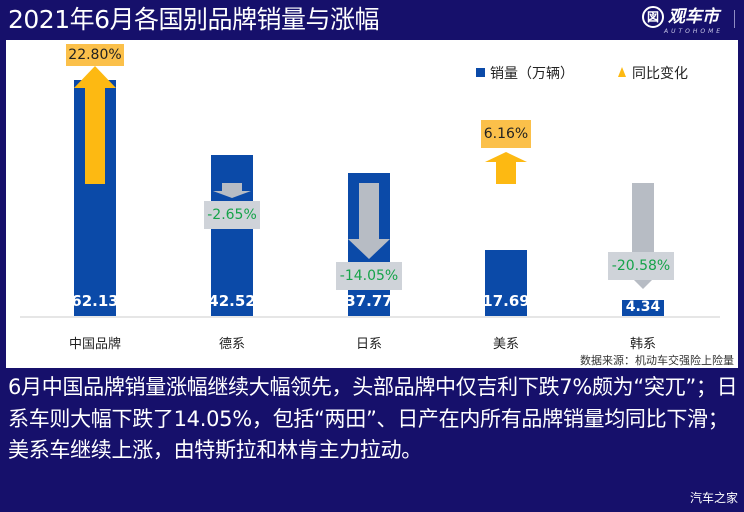 This screenshot has width=744, height=512. Describe the element at coordinates (369, 276) in the screenshot. I see `change-label-japan: -14.05%` at that location.